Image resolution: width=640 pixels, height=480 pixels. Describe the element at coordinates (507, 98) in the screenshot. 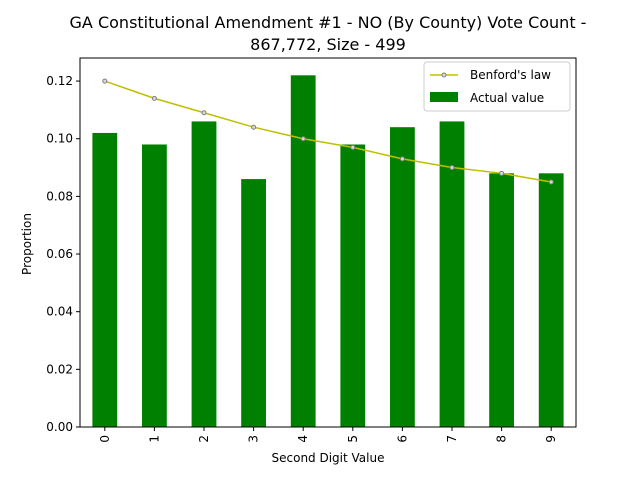

I see `legend-label-actual: Actual value` at that location.